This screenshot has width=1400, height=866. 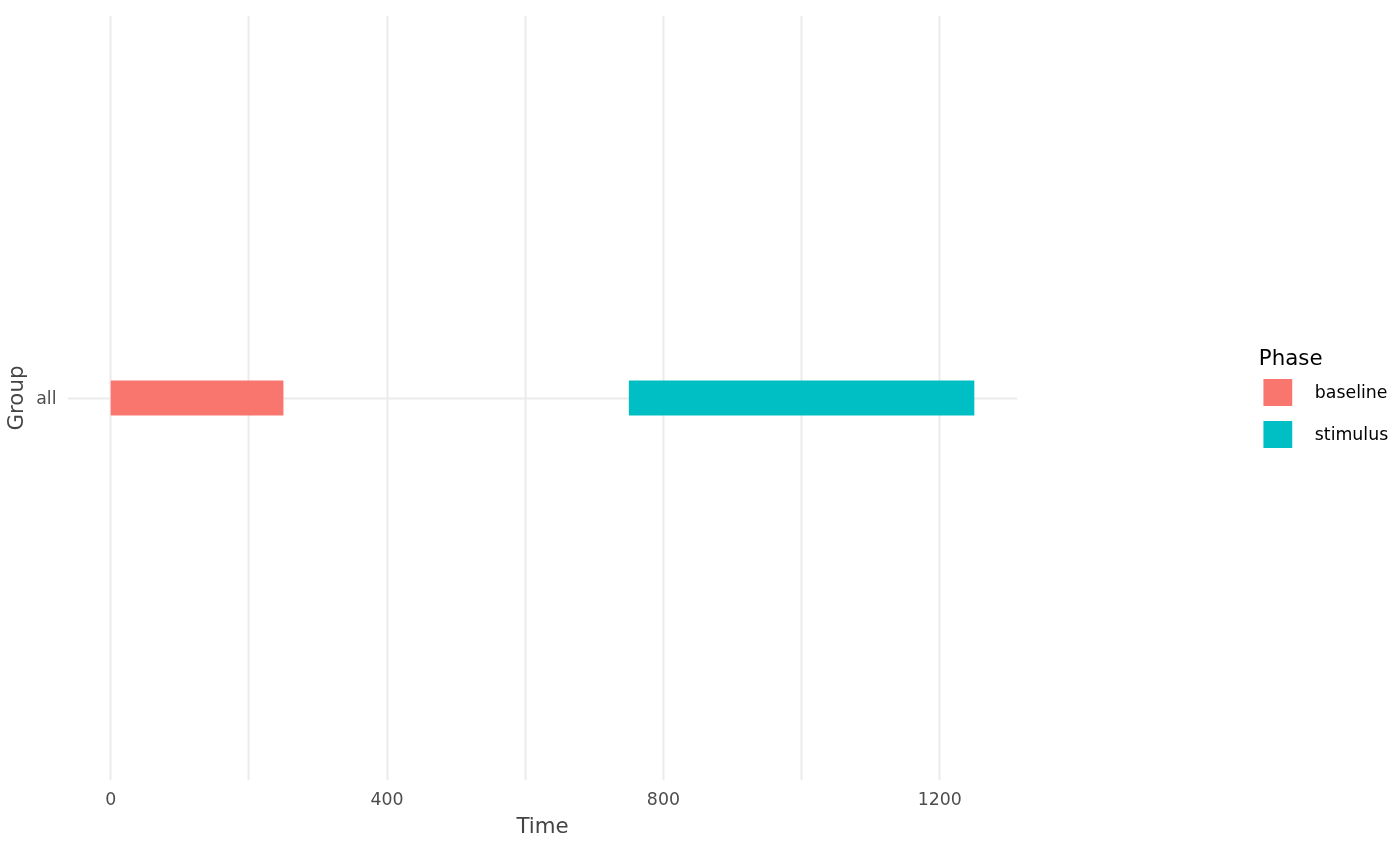 I want to click on y-tick-label: all, so click(x=46, y=398).